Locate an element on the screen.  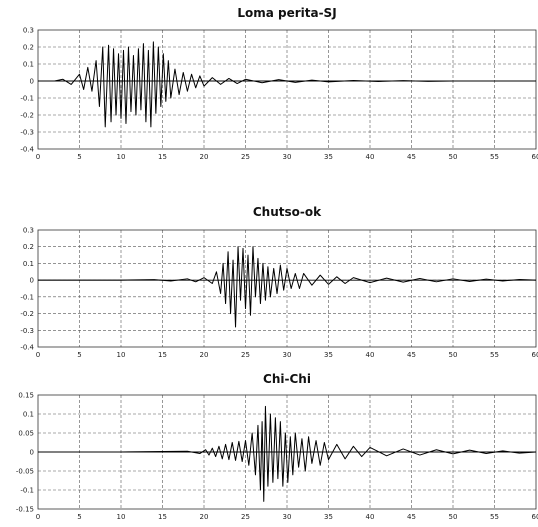
y-tick-label: 0.05 is located at coordinates (26, 434).